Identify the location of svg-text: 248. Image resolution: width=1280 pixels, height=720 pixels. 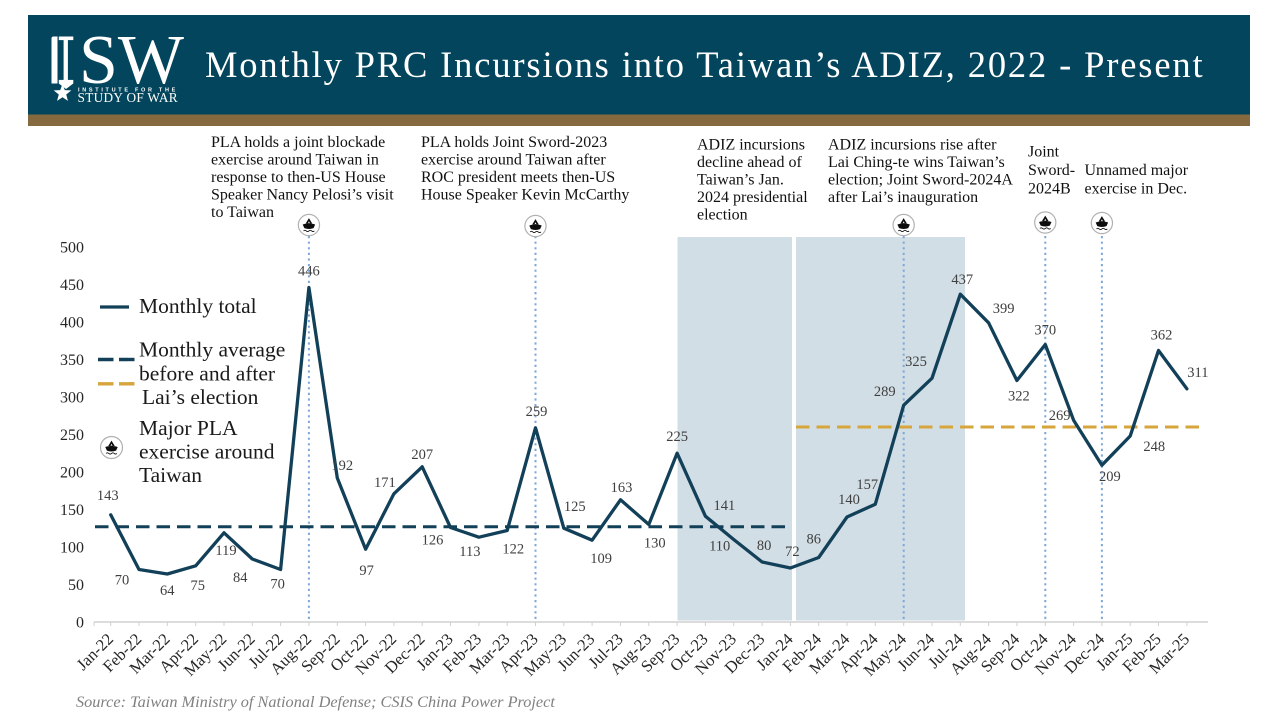
(1154, 447).